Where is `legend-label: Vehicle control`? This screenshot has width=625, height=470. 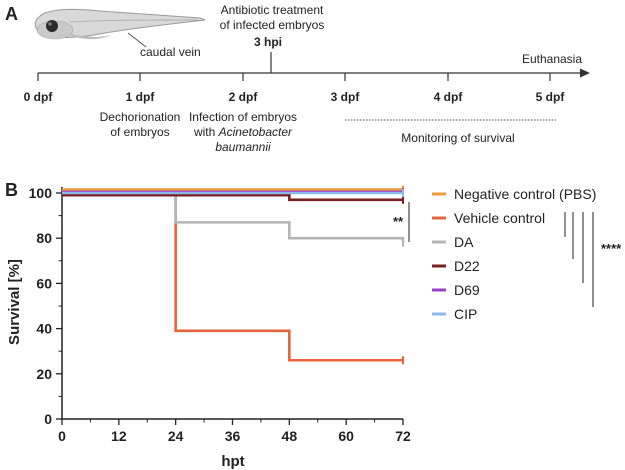 legend-label: Vehicle control is located at coordinates (499, 218).